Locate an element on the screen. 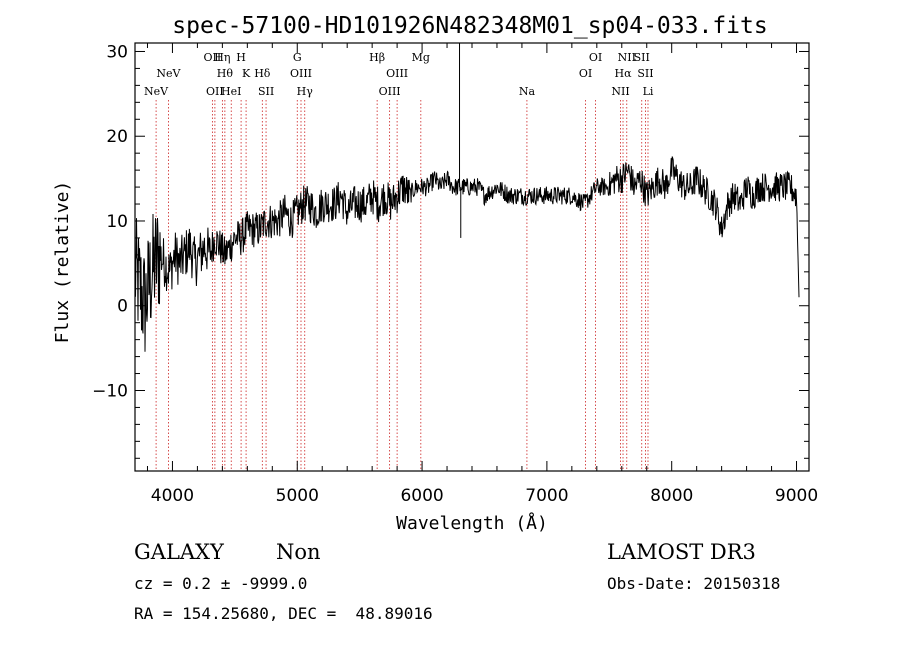 Image resolution: width=900 pixels, height=649 pixels. line-label-18: Na is located at coordinates (527, 91).